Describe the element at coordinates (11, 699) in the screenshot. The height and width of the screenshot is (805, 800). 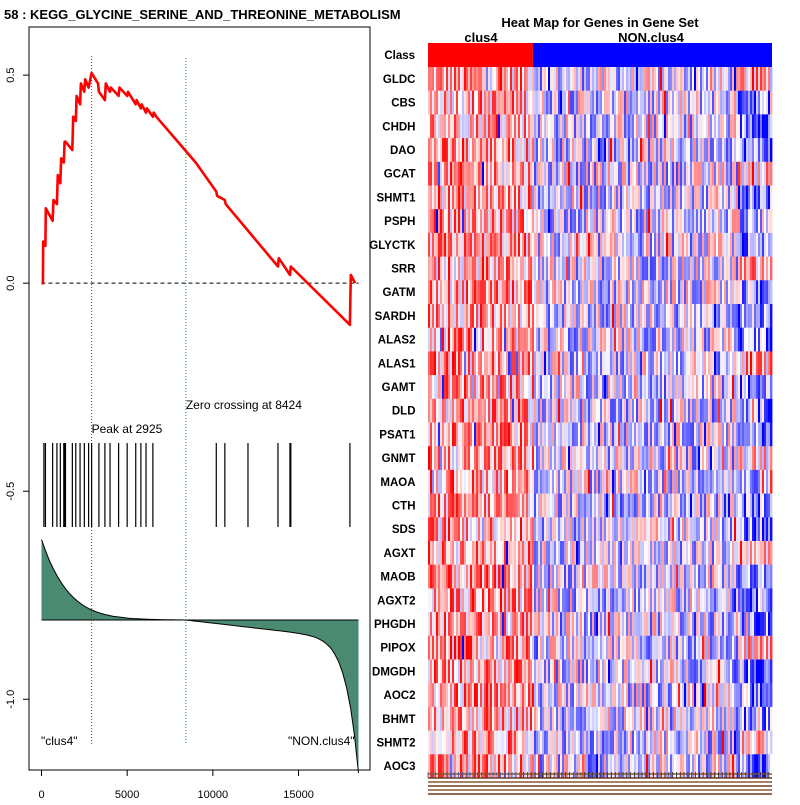
I see `y-tick-label: -1.0` at that location.